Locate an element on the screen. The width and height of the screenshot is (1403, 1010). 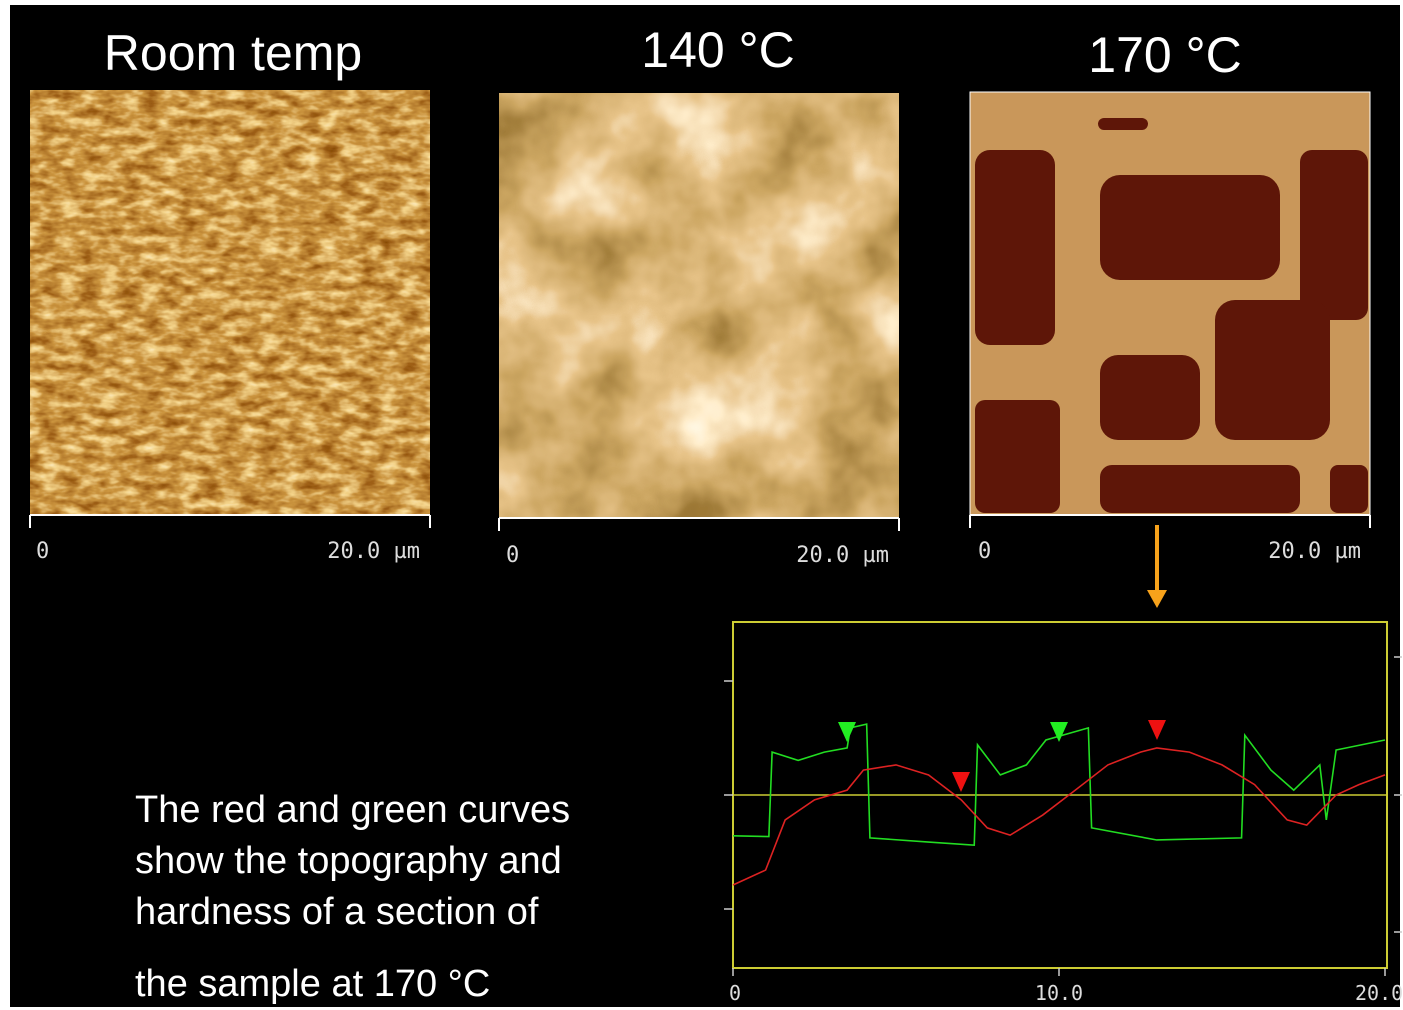
panel-title: 170 °C is located at coordinates (1164, 55).